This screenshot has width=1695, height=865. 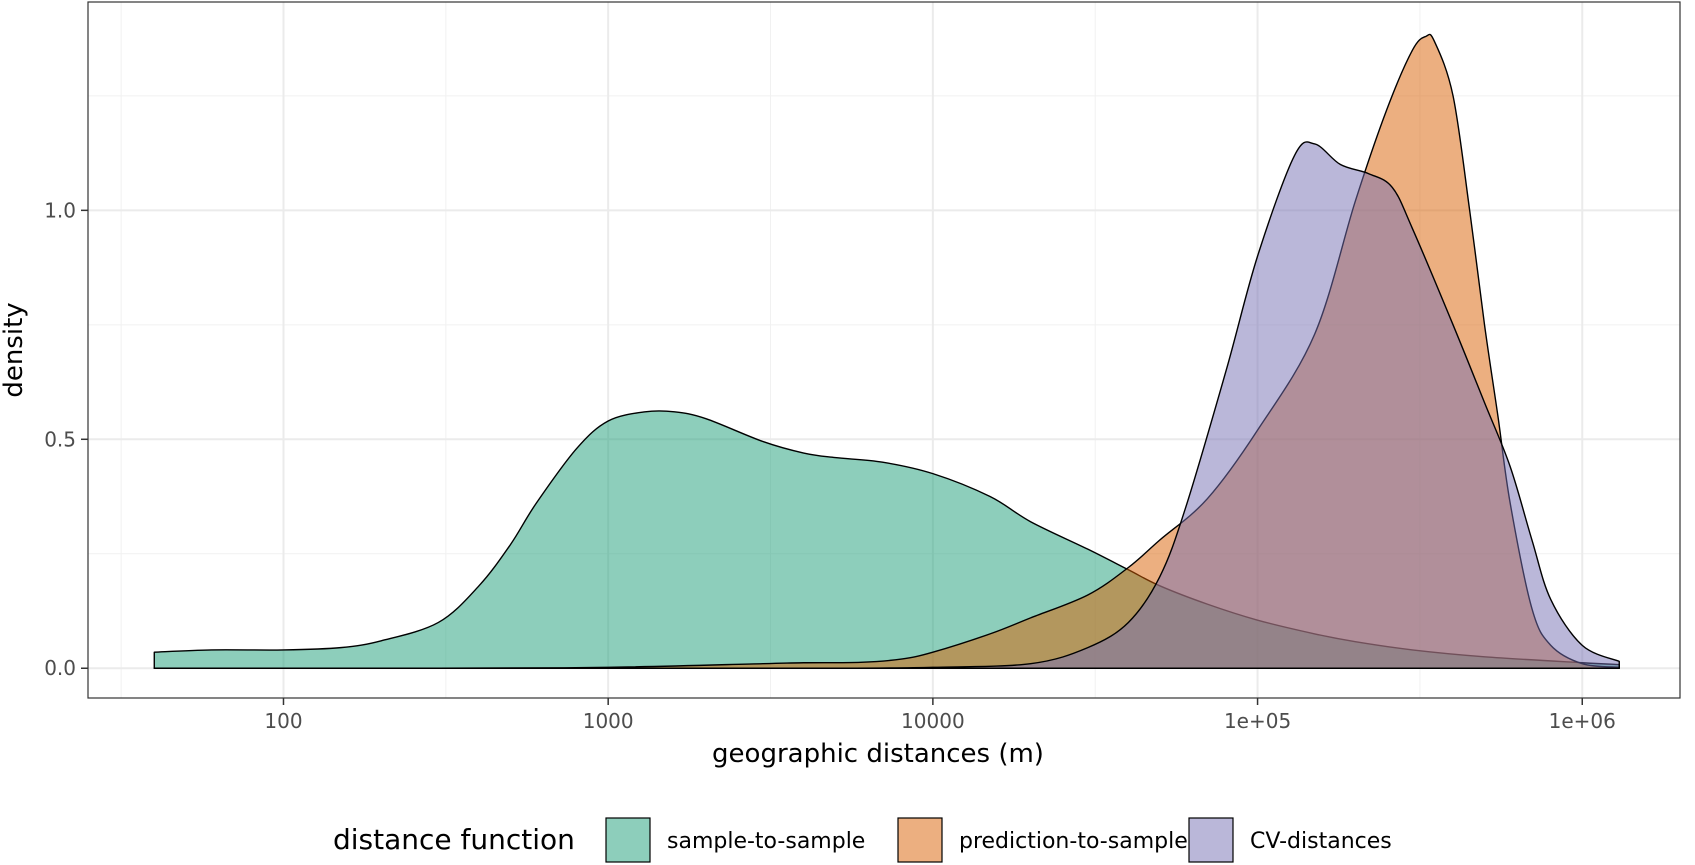 What do you see at coordinates (766, 841) in the screenshot?
I see `legend-label: sample-to-sample` at bounding box center [766, 841].